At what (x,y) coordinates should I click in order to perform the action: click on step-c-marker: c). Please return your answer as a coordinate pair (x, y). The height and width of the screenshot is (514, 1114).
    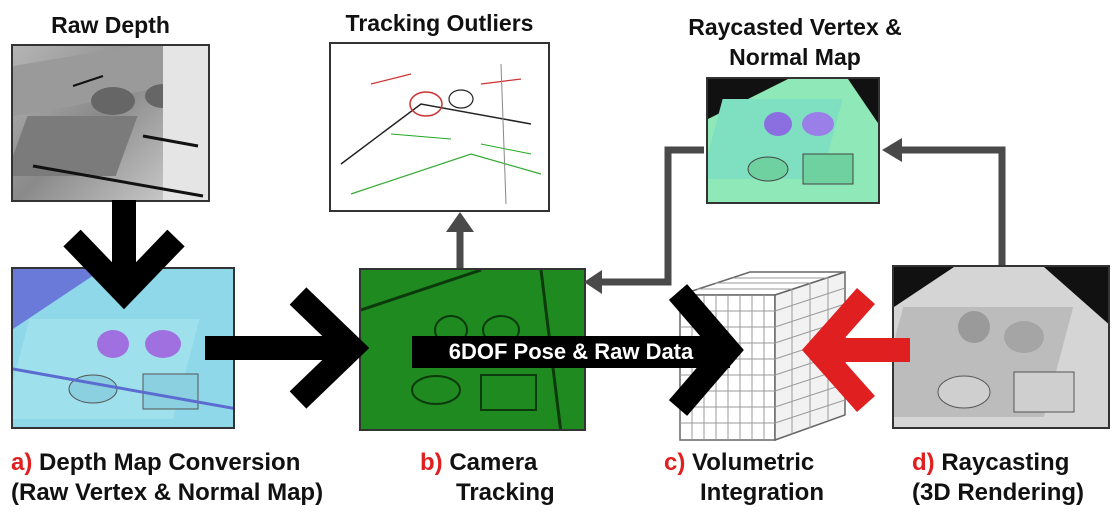
    Looking at the image, I should click on (675, 462).